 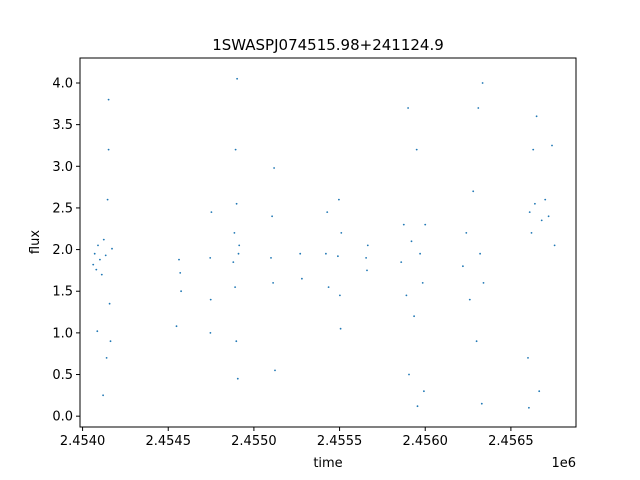 I want to click on y-tick-label: 1.0, so click(x=62, y=333).